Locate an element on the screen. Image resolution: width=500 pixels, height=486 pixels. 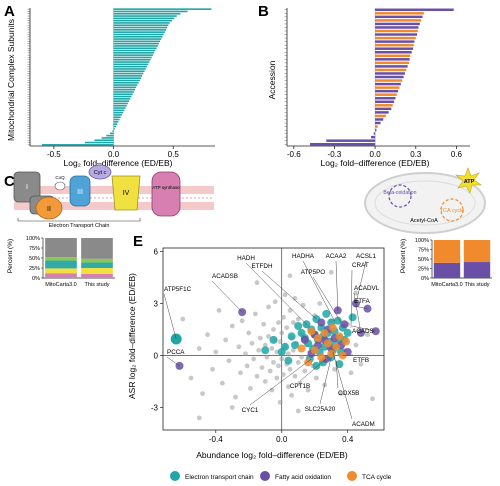
panel-b-x-tick-label: -0.6 is located at coordinates (294, 154).